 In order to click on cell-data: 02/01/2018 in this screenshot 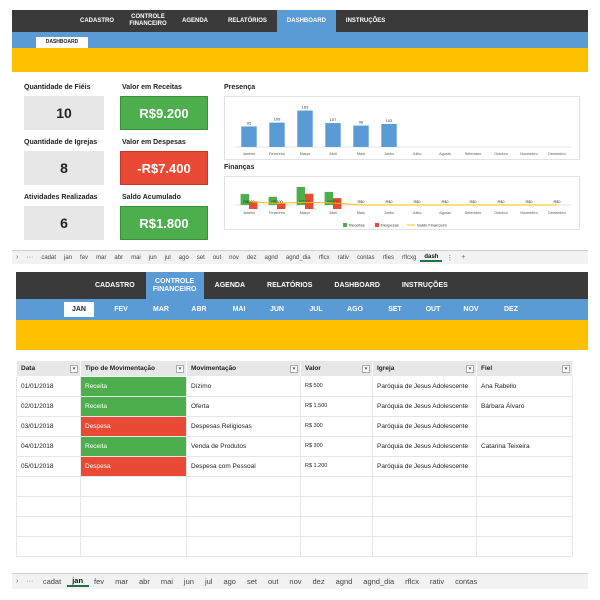, I will do `click(48, 406)`.